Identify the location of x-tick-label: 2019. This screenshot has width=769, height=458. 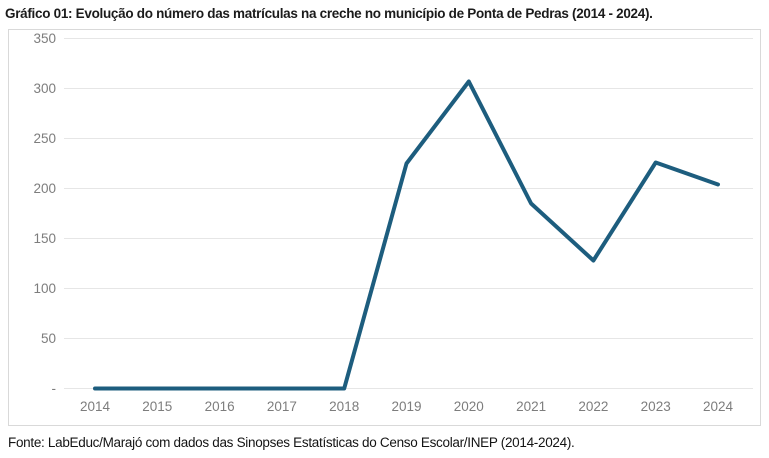
(406, 406).